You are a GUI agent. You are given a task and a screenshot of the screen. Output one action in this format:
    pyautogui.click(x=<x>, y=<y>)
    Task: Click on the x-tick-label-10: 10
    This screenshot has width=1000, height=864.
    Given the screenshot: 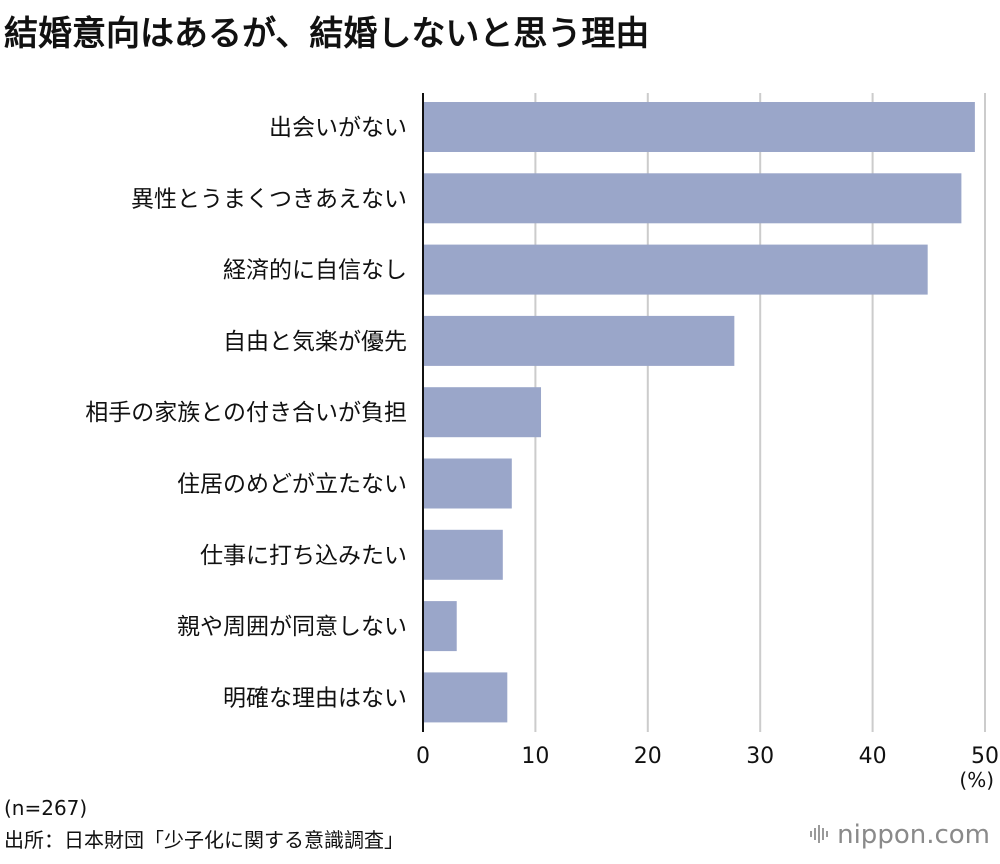 What is the action you would take?
    pyautogui.click(x=535, y=756)
    